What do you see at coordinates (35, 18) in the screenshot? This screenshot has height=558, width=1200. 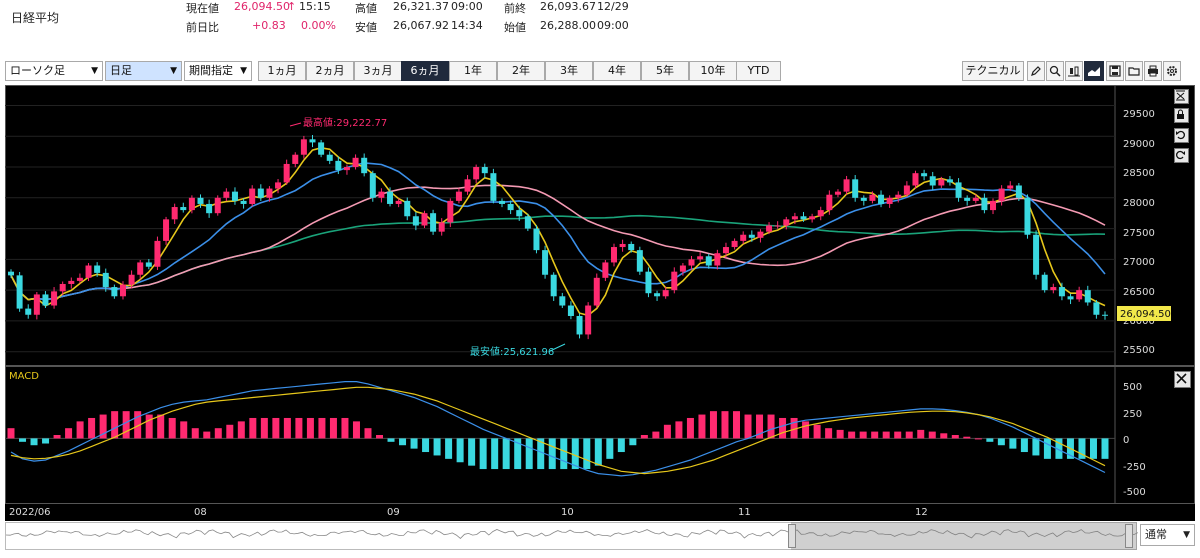 I see `index-title: 日経平均` at bounding box center [35, 18].